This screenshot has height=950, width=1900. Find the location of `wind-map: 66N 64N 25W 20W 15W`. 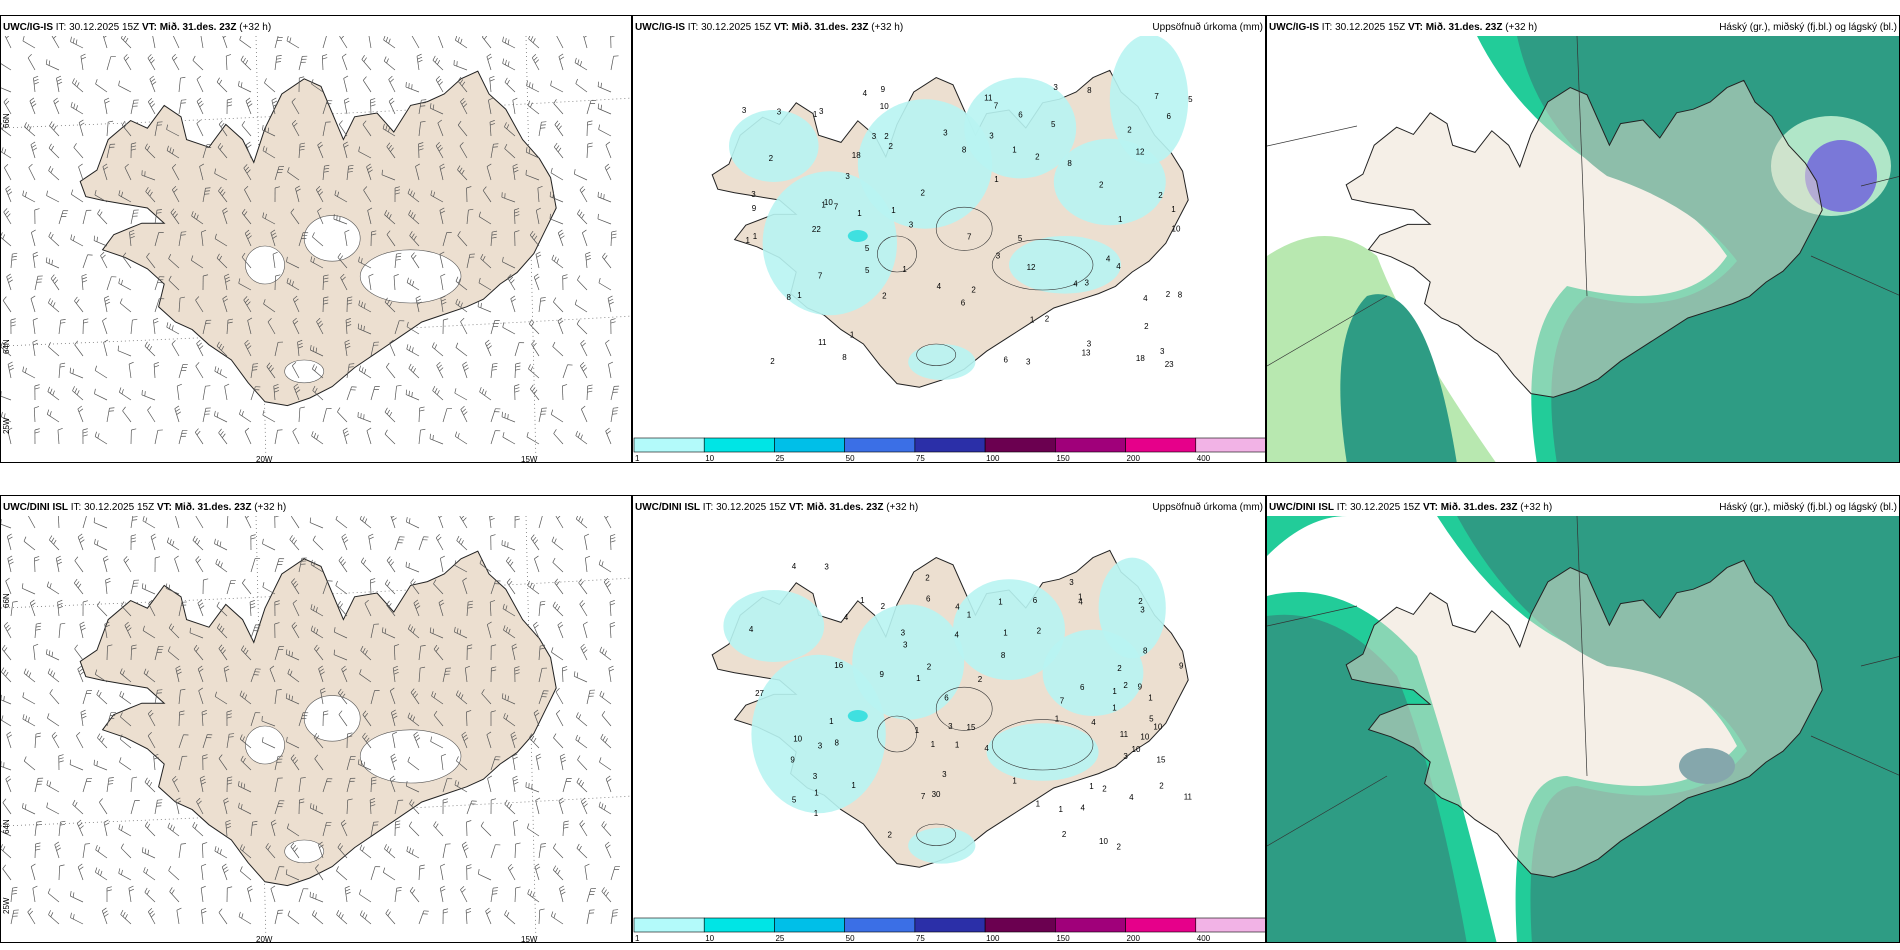

wind-map: 66N 64N 25W 20W 15W is located at coordinates (316, 249).